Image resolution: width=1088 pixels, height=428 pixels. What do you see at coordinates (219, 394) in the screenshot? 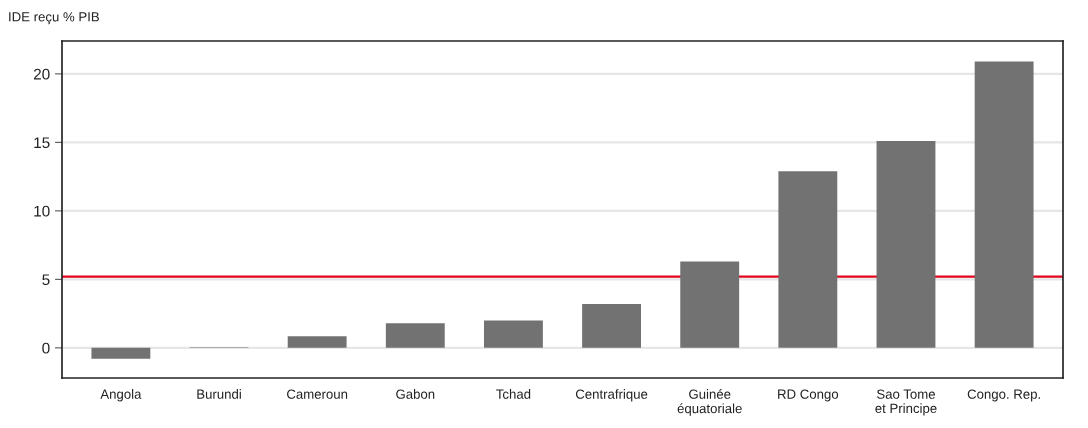
I see `x-tick-label: Burundi` at bounding box center [219, 394].